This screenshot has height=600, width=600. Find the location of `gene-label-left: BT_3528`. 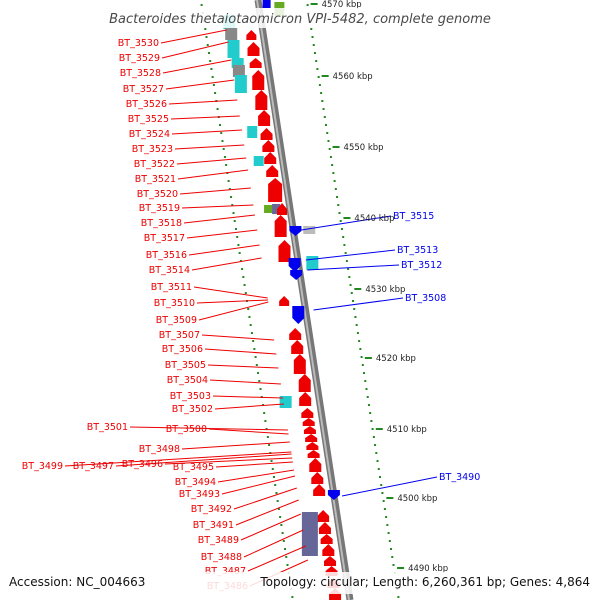

gene-label-left: BT_3528 is located at coordinates (140, 73).